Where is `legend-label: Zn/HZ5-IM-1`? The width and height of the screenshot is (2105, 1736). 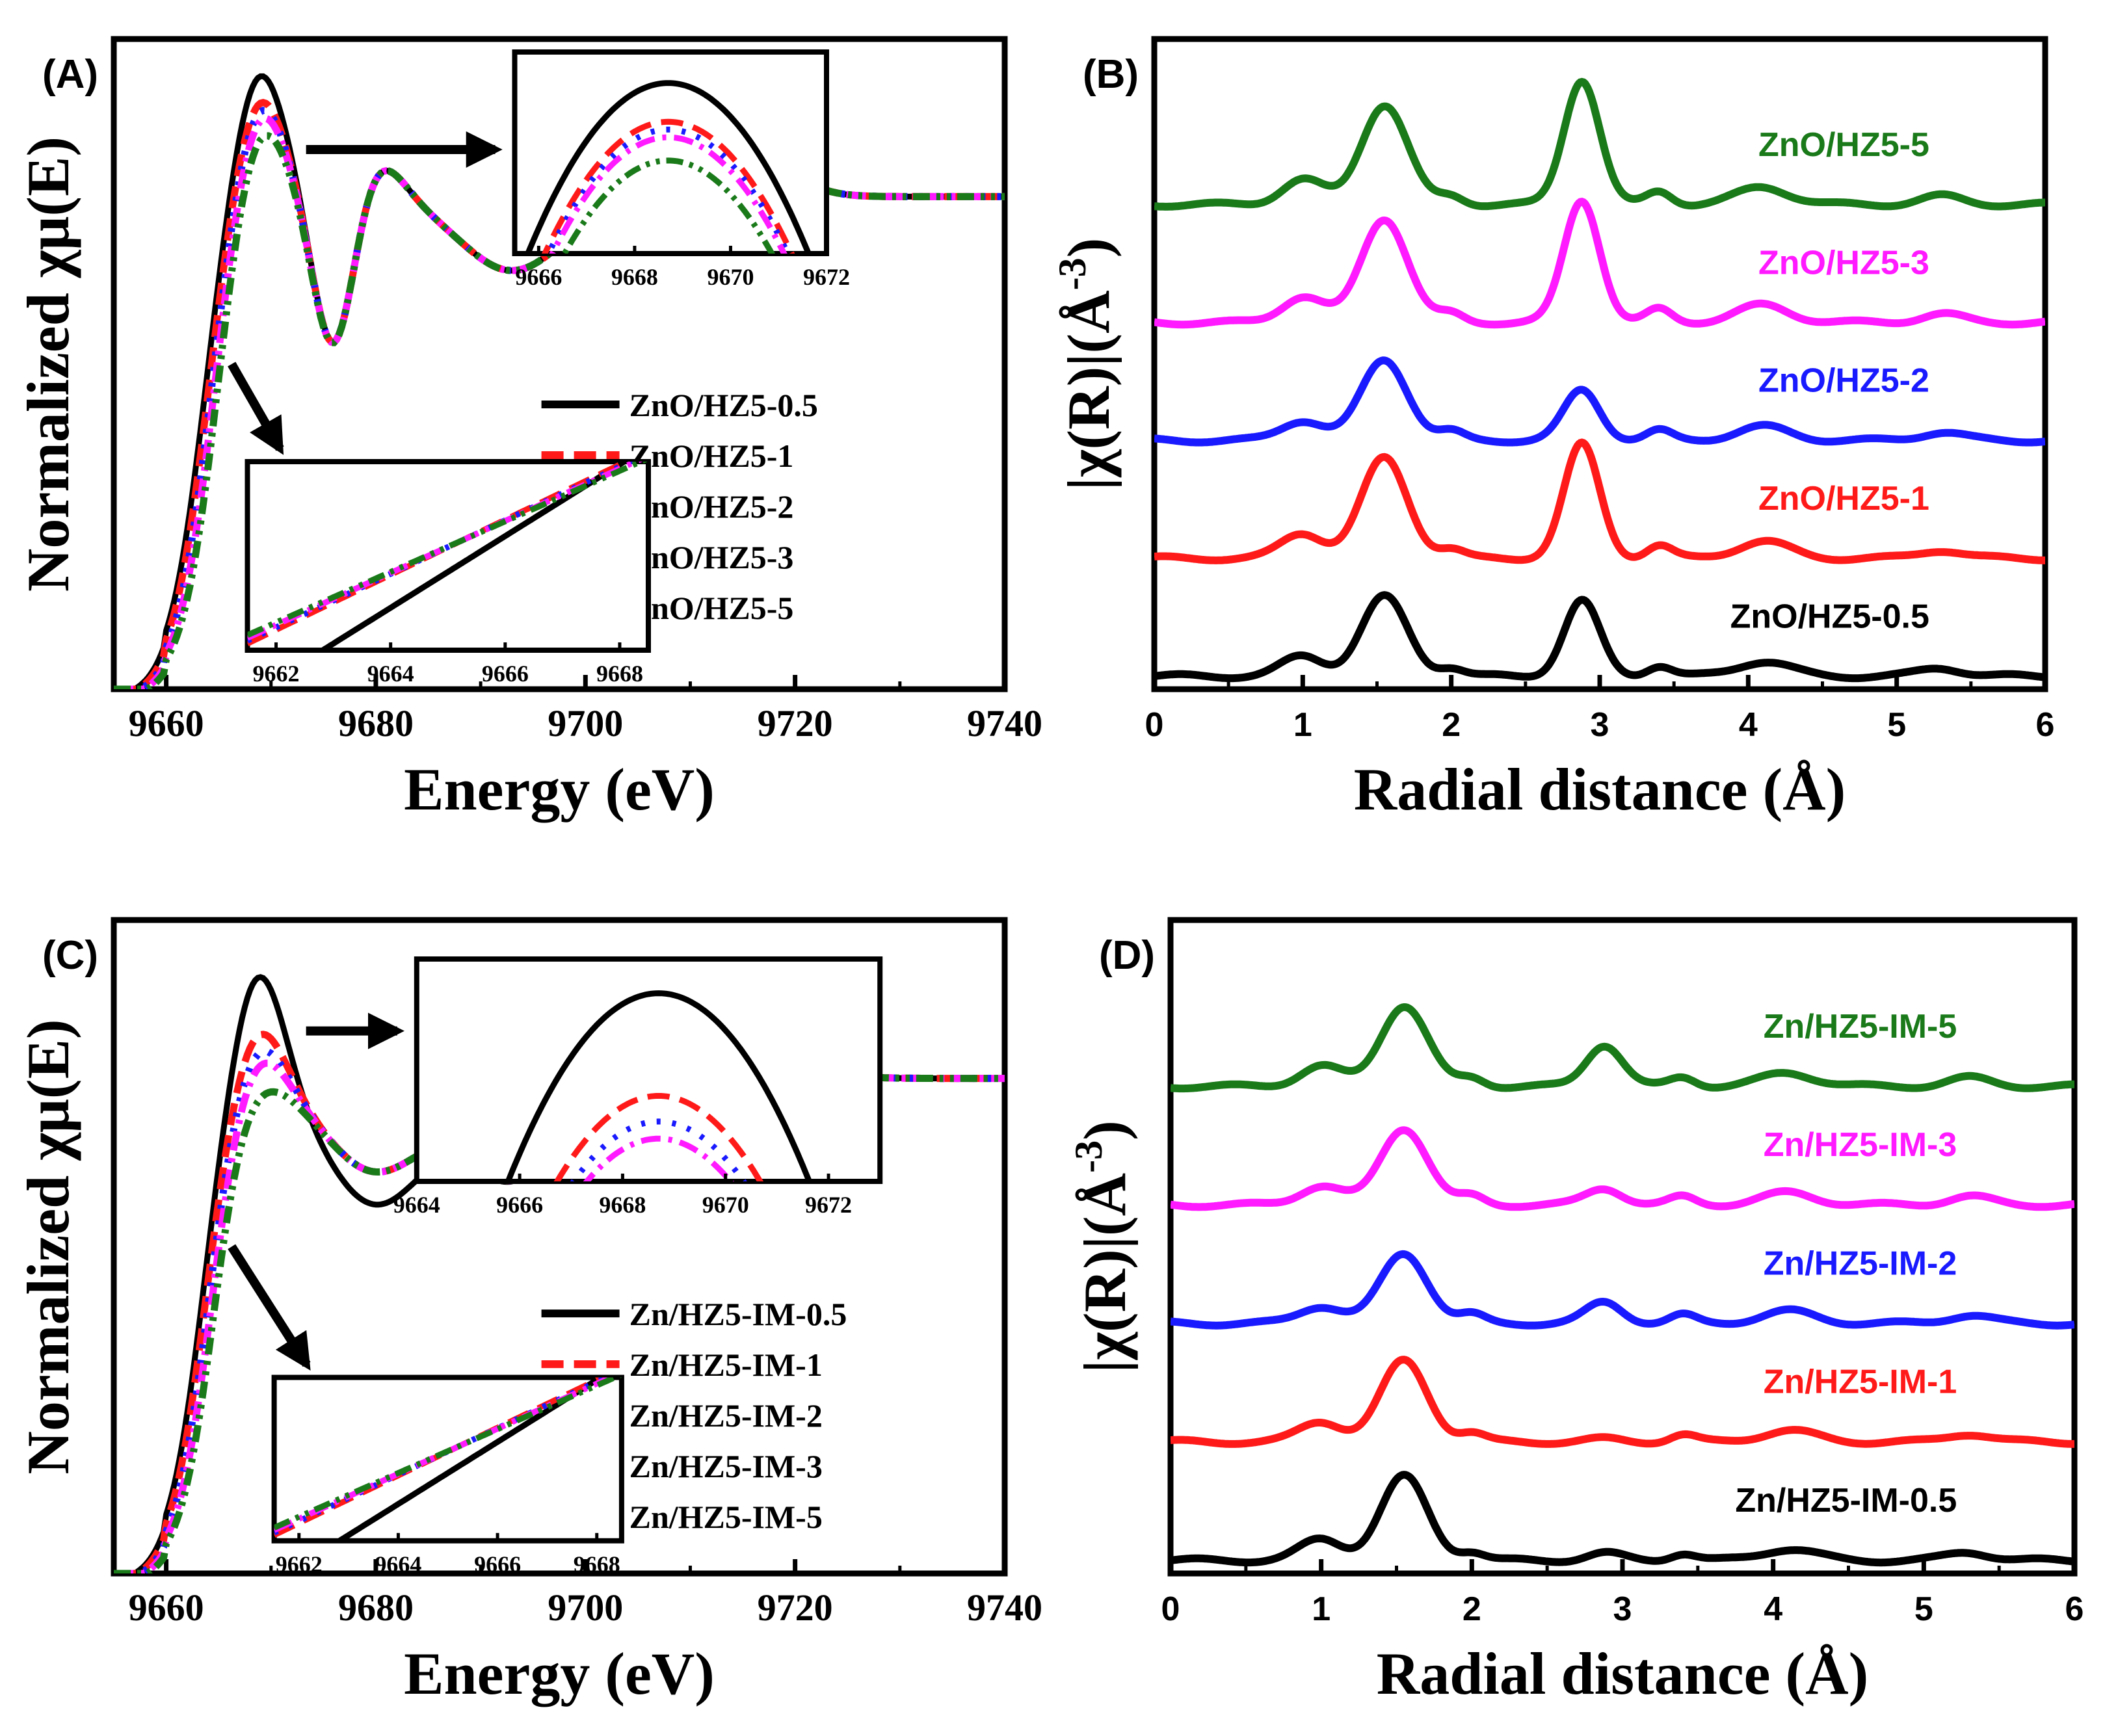 legend-label: Zn/HZ5-IM-1 is located at coordinates (726, 1365).